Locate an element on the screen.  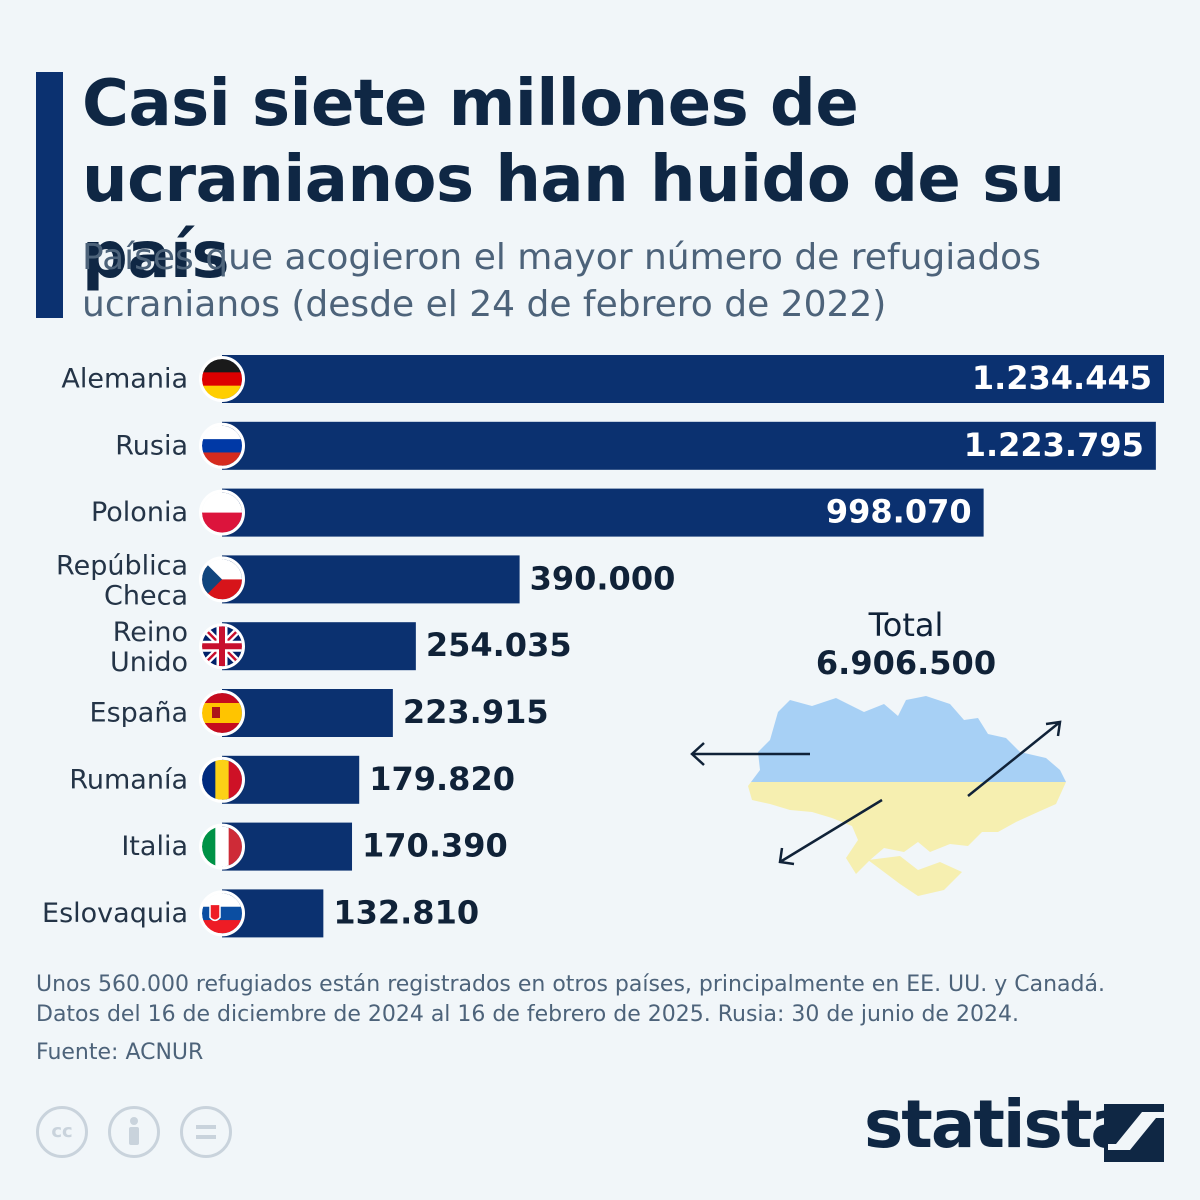
ukraine-map-icon is located at coordinates (907, 796).